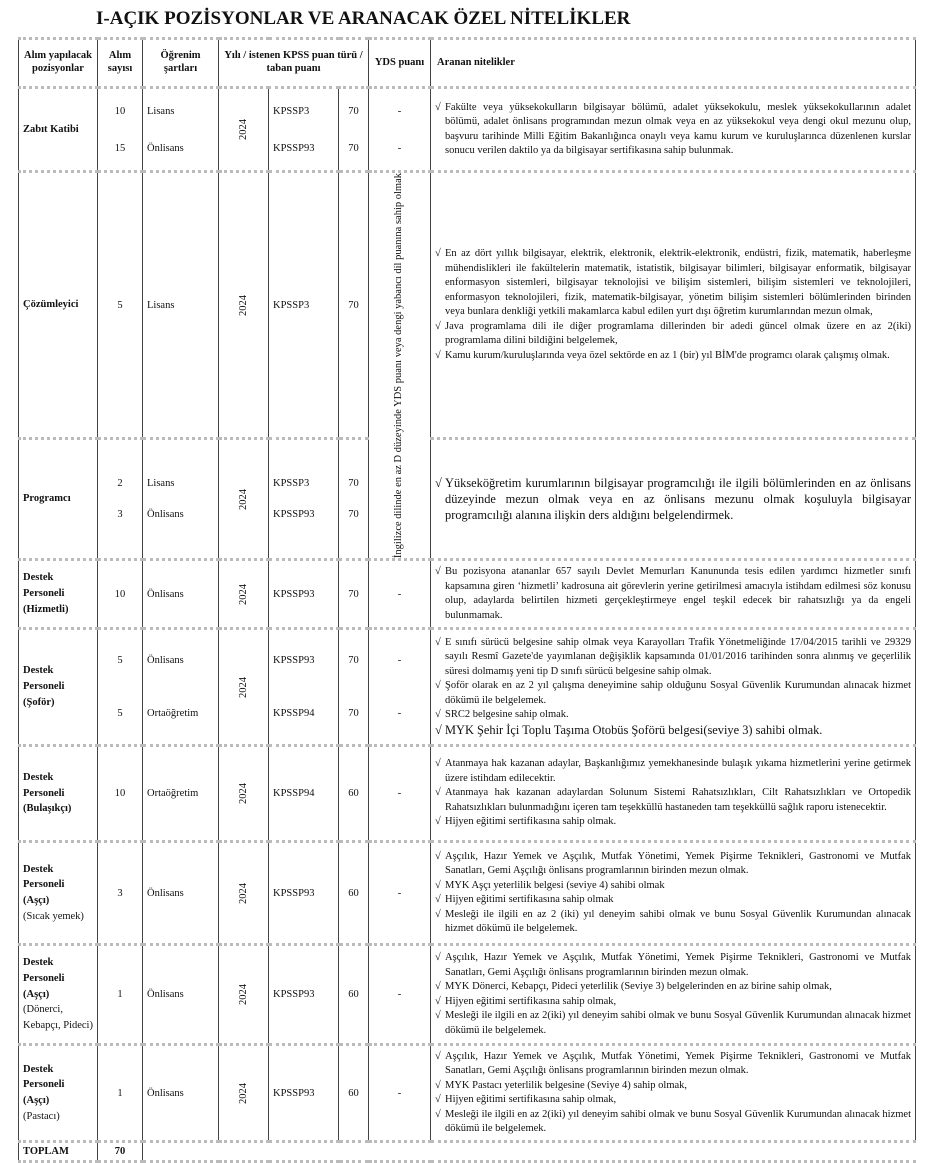  Describe the element at coordinates (120, 484) in the screenshot. I see `count: 2` at that location.